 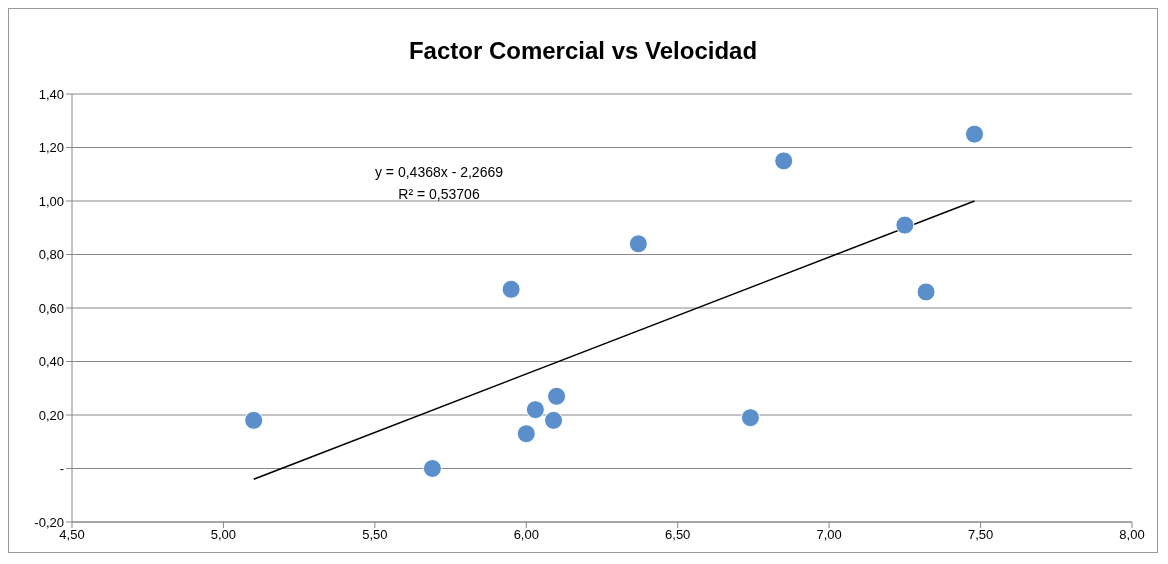 I want to click on y-tick-label: 0,80, so click(x=51, y=255).